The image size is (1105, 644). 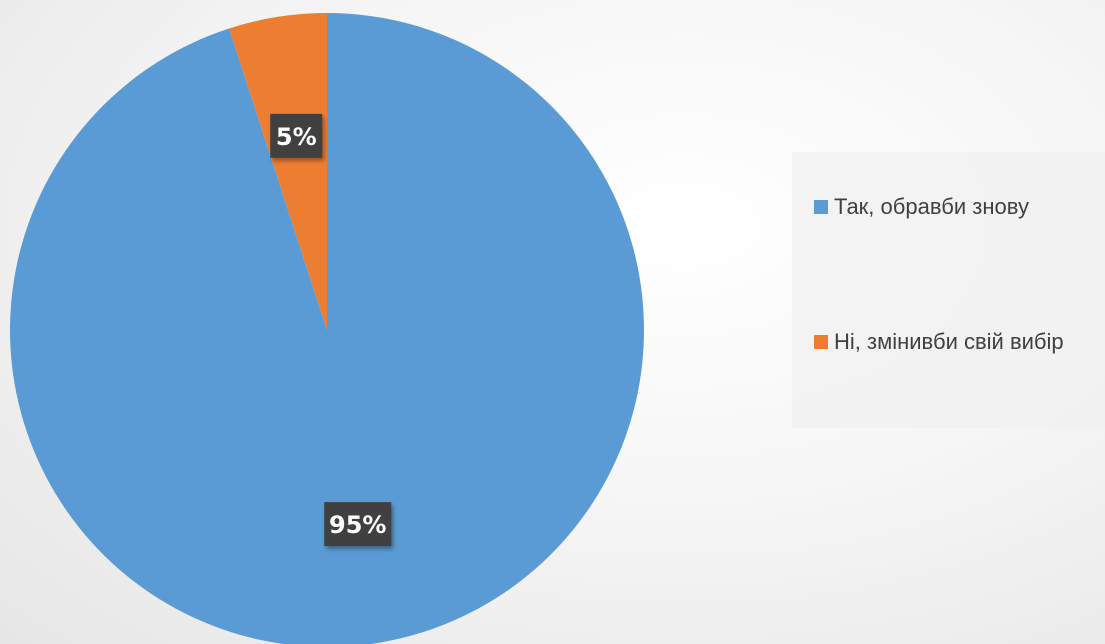 I want to click on data-label-1: 5%, so click(x=296, y=135).